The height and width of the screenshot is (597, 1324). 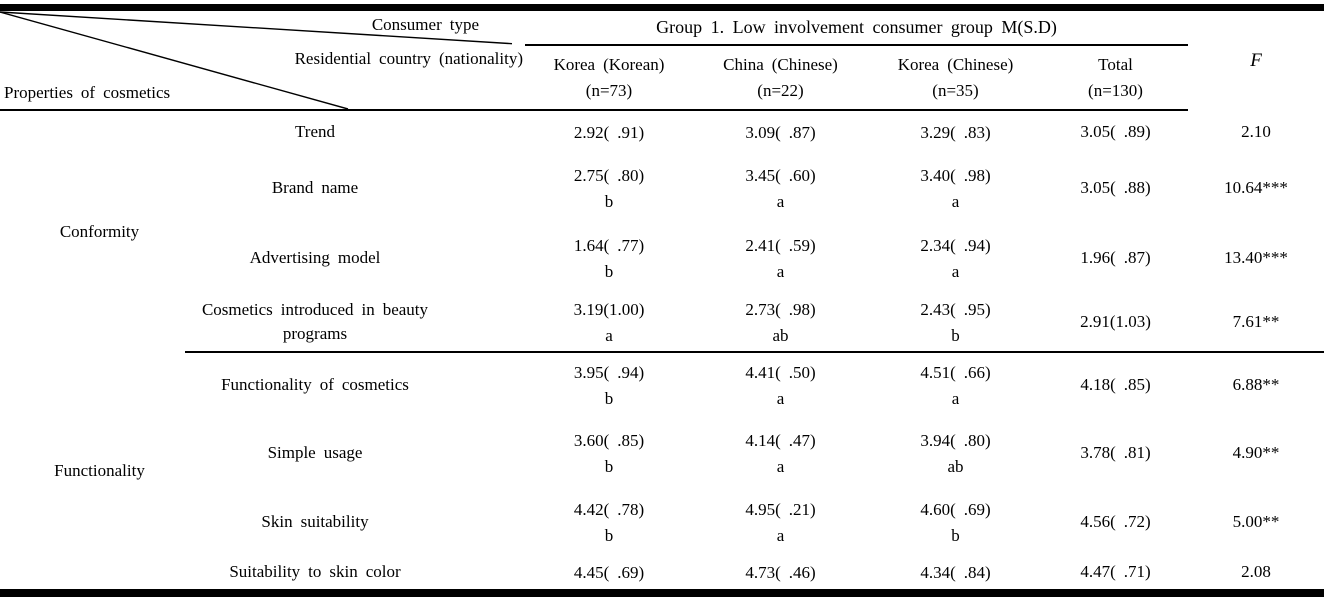 I want to click on mean-sd-value: 4.73( .46), so click(x=780, y=572).